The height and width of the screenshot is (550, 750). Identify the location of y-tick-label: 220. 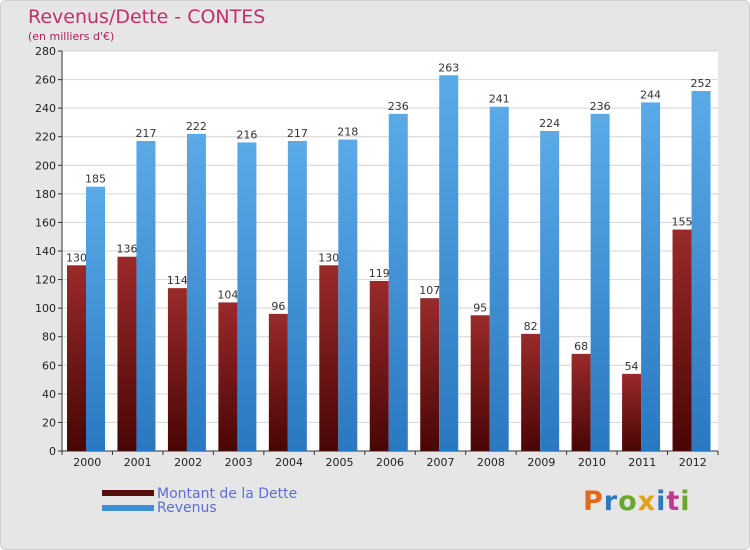
(45, 137).